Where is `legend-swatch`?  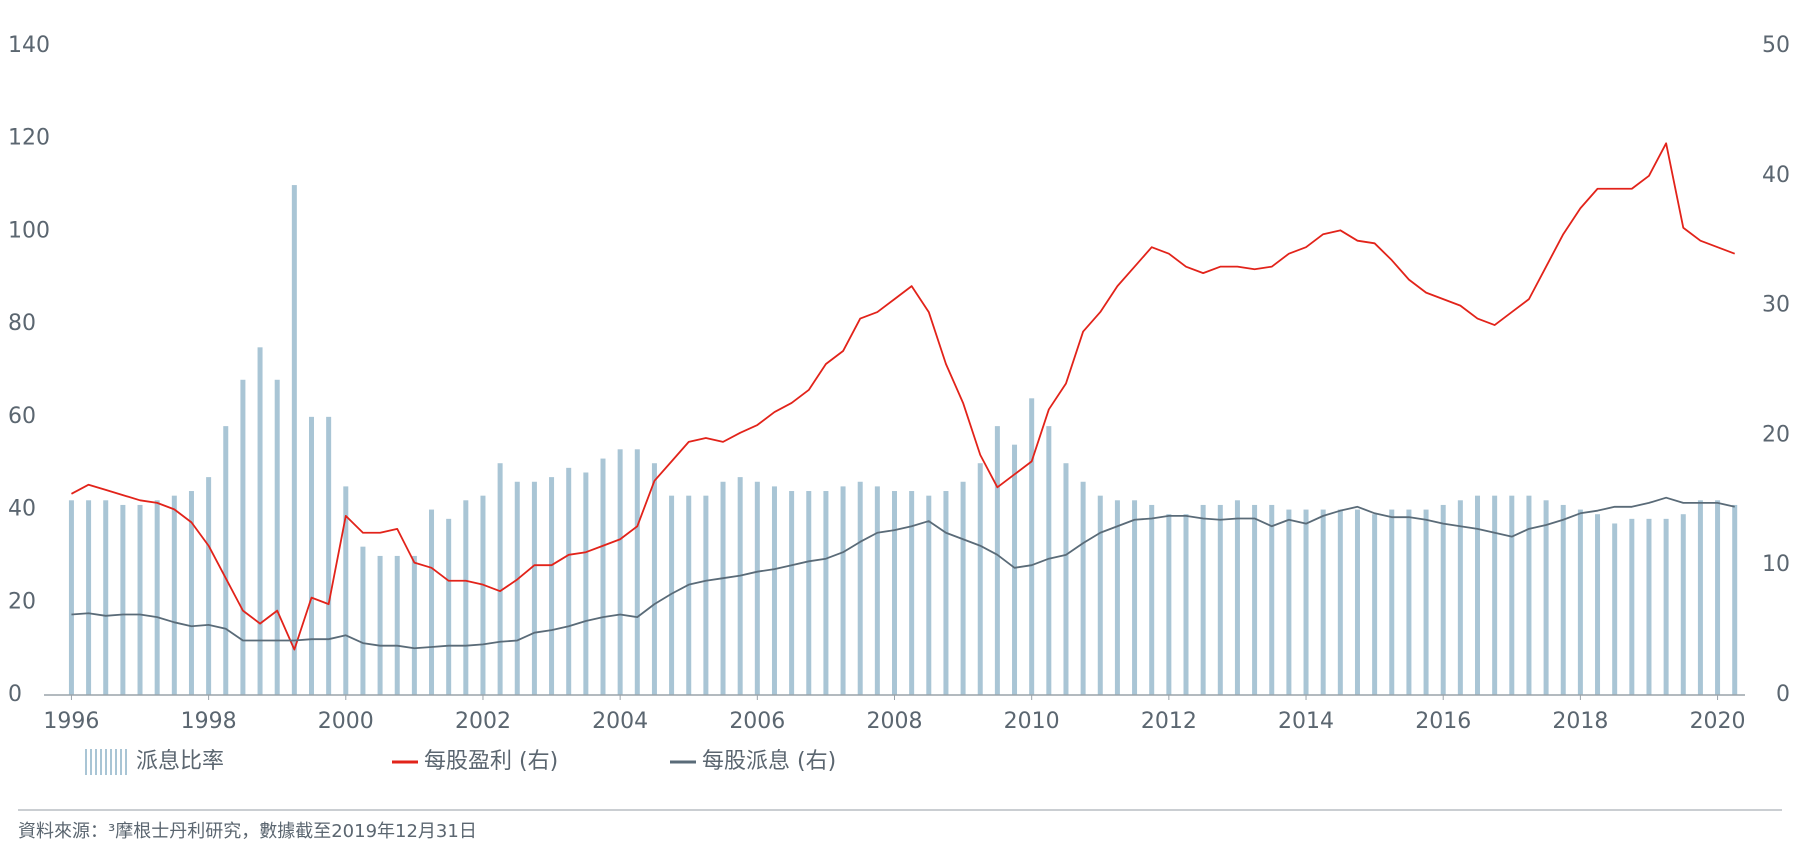 legend-swatch is located at coordinates (105, 762).